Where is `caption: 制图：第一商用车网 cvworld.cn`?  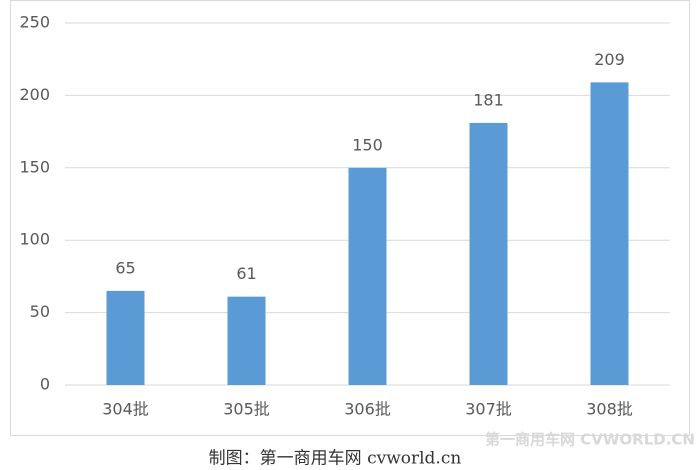 caption: 制图：第一商用车网 cvworld.cn is located at coordinates (335, 459).